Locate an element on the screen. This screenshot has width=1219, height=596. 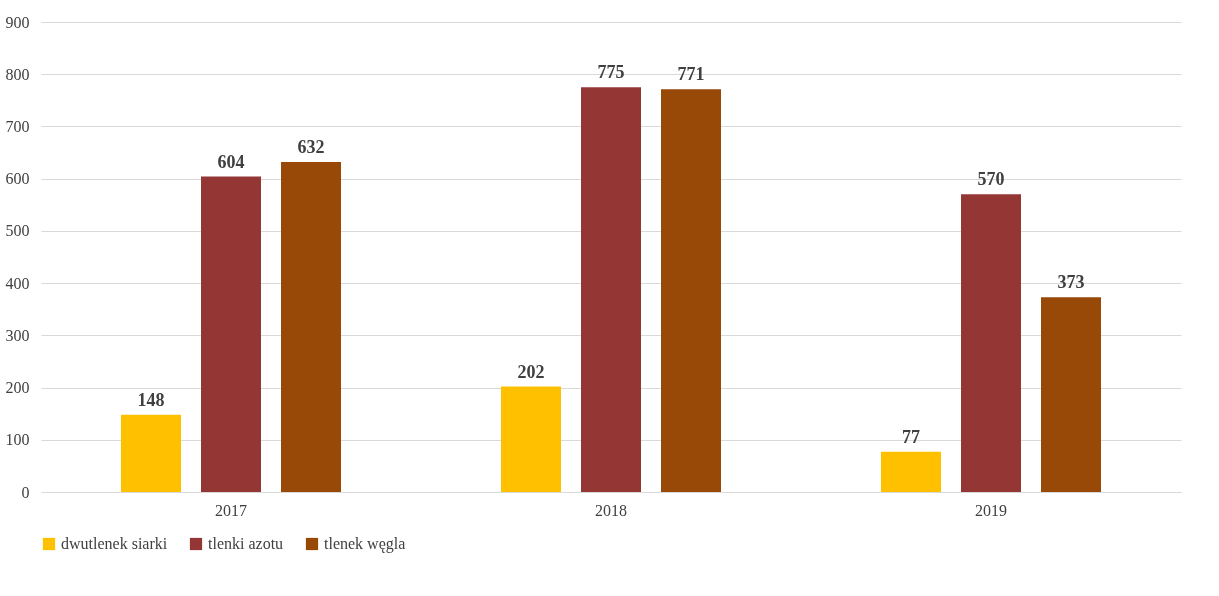
data-label: 148 is located at coordinates (151, 399).